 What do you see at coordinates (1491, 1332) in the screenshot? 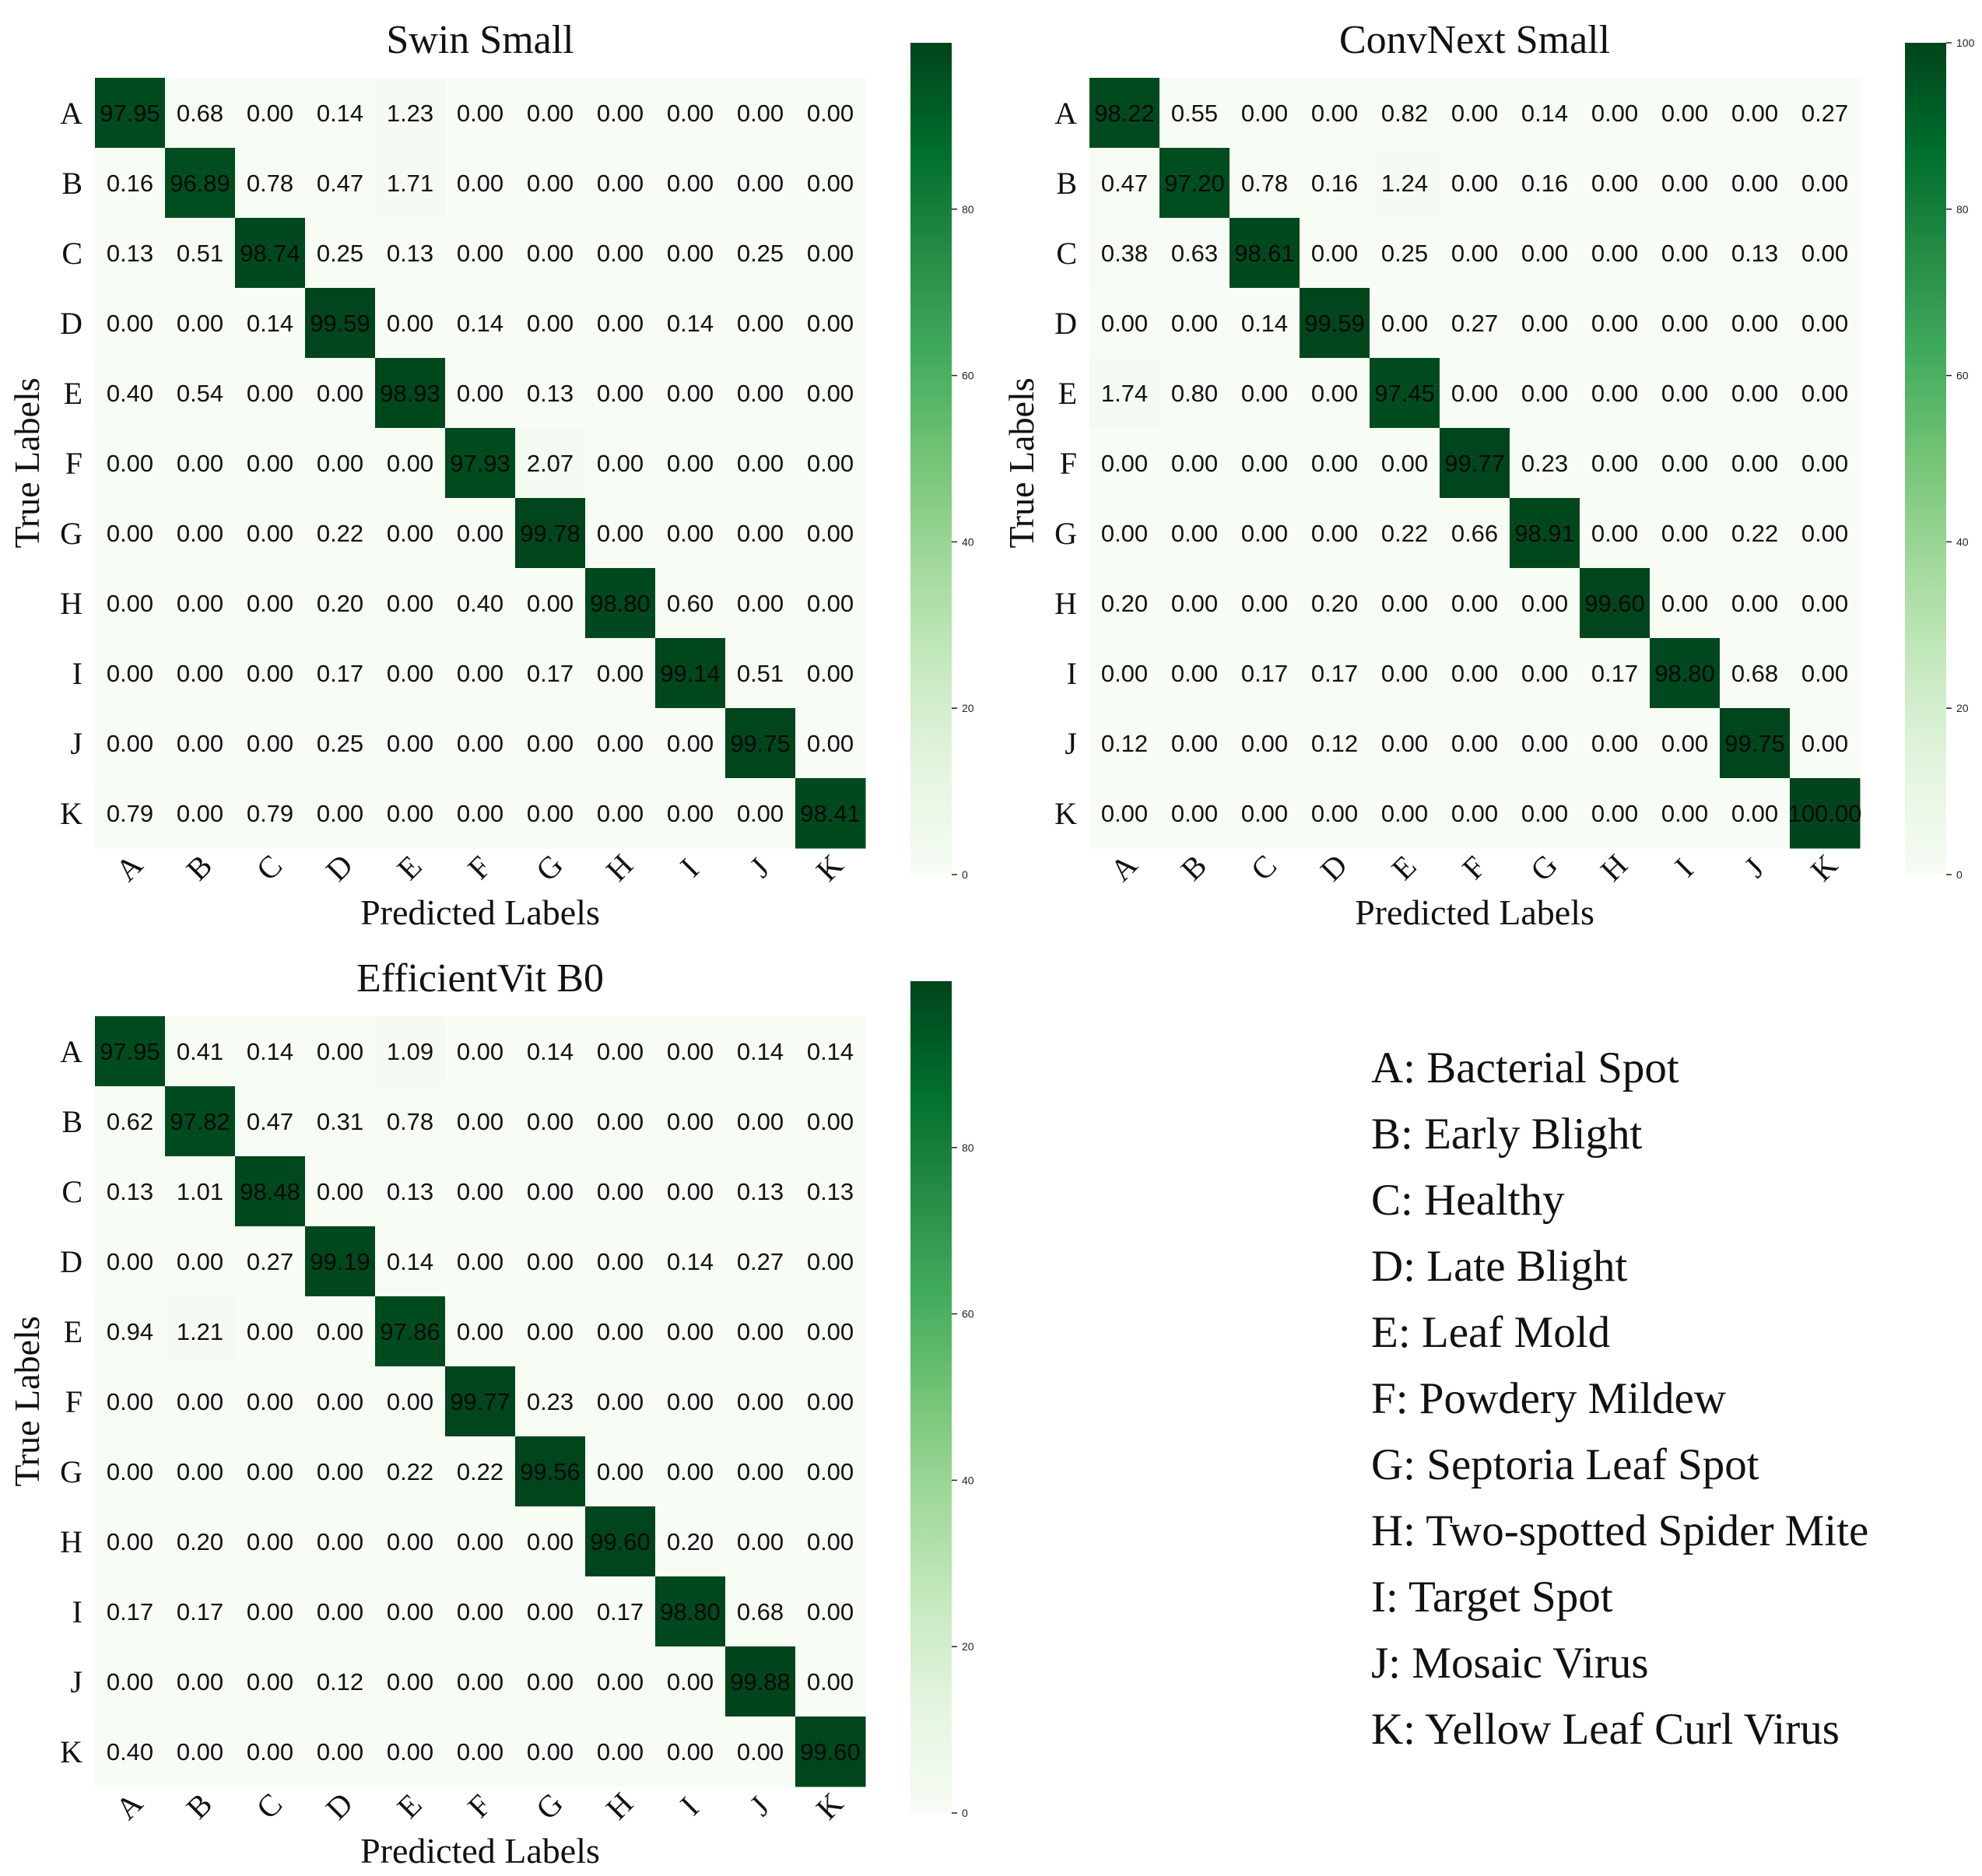
I see `legend-item-e: E: Leaf Mold` at bounding box center [1491, 1332].